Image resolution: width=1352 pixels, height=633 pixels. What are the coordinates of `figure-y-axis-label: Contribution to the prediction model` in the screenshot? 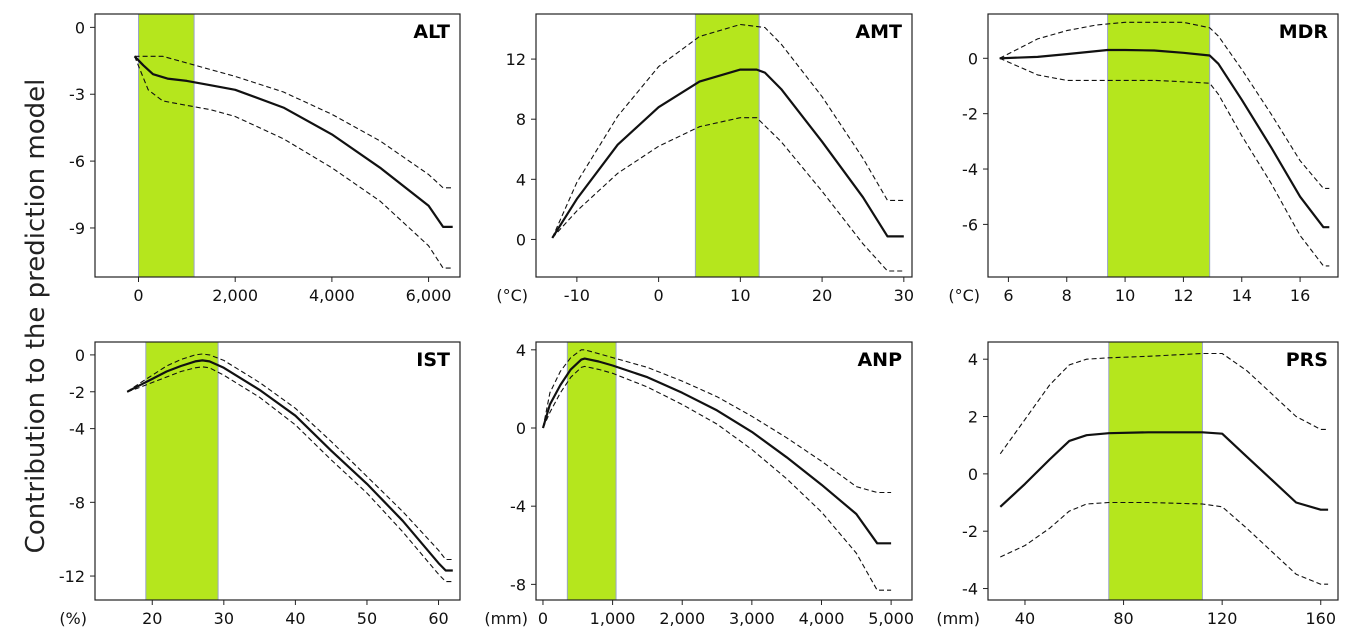 It's located at (36, 316).